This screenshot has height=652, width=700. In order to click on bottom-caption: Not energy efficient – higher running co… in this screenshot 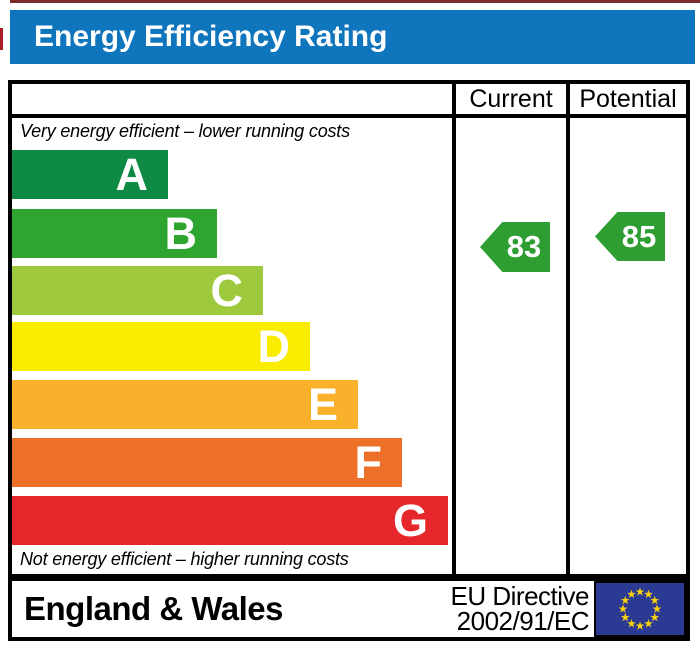, I will do `click(184, 559)`.